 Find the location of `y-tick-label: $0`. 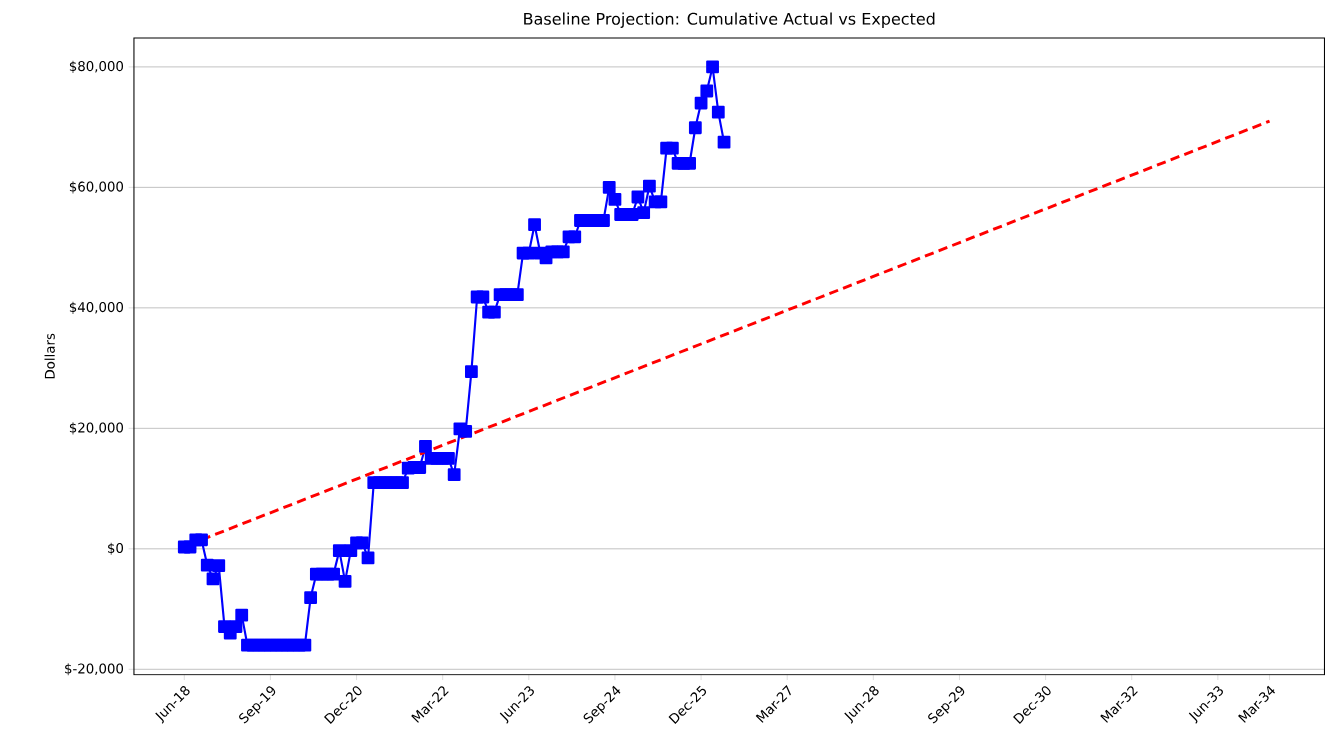

y-tick-label: $0 is located at coordinates (116, 549).